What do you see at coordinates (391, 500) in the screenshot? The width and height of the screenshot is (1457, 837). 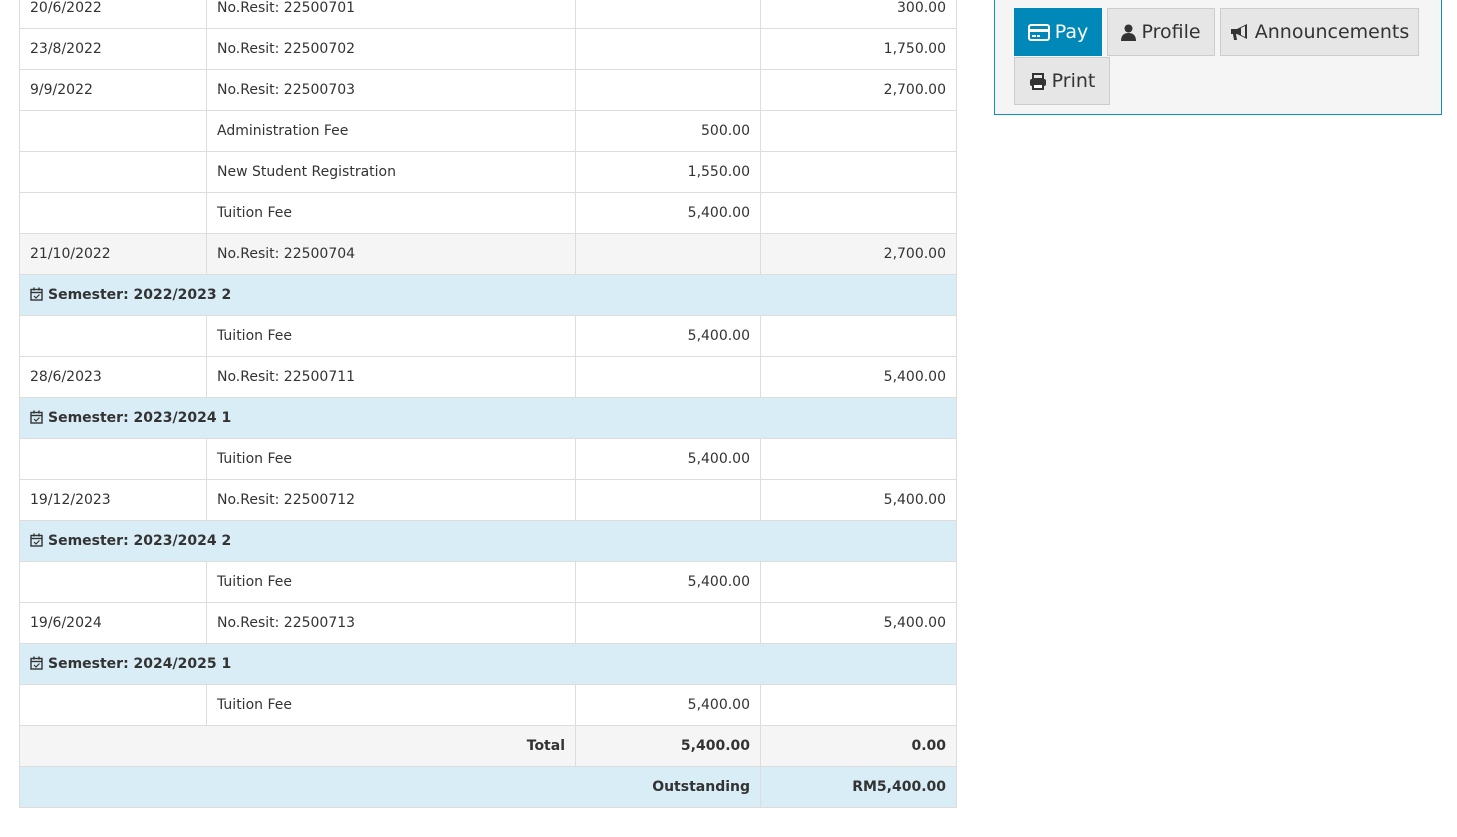 I see `description-cell: No.Resit: 22500712` at bounding box center [391, 500].